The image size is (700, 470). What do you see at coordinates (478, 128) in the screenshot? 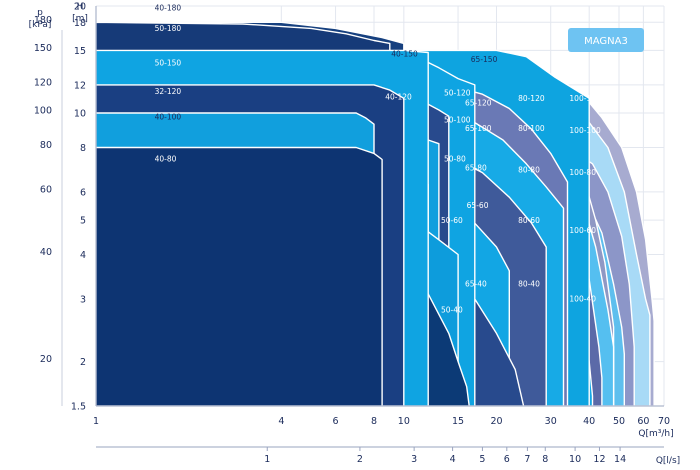
I see `zone-label: 65-100` at bounding box center [478, 128].